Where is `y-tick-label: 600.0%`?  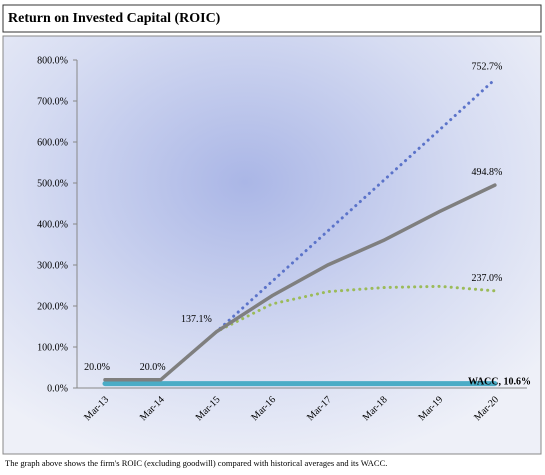 y-tick-label: 600.0% is located at coordinates (52, 143).